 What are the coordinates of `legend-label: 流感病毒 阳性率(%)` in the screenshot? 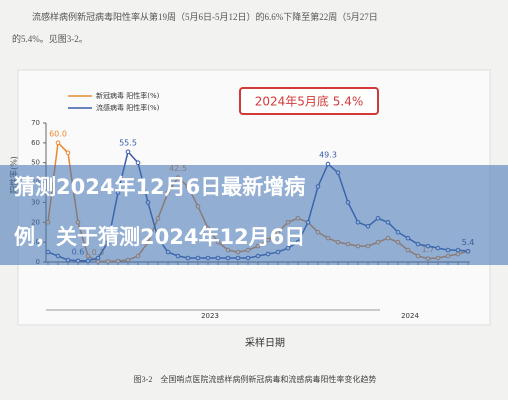 It's located at (128, 107).